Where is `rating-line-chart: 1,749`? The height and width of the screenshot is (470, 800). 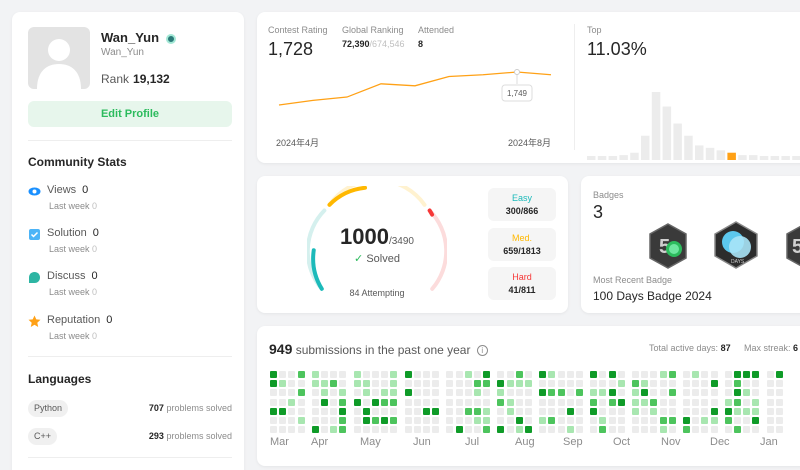
rating-line-chart: 1,749 is located at coordinates (412, 87).